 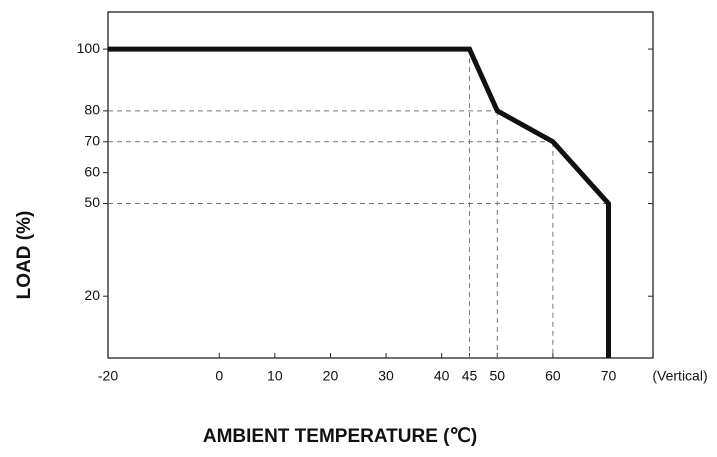 I want to click on x-tick-label: 30, so click(x=386, y=376).